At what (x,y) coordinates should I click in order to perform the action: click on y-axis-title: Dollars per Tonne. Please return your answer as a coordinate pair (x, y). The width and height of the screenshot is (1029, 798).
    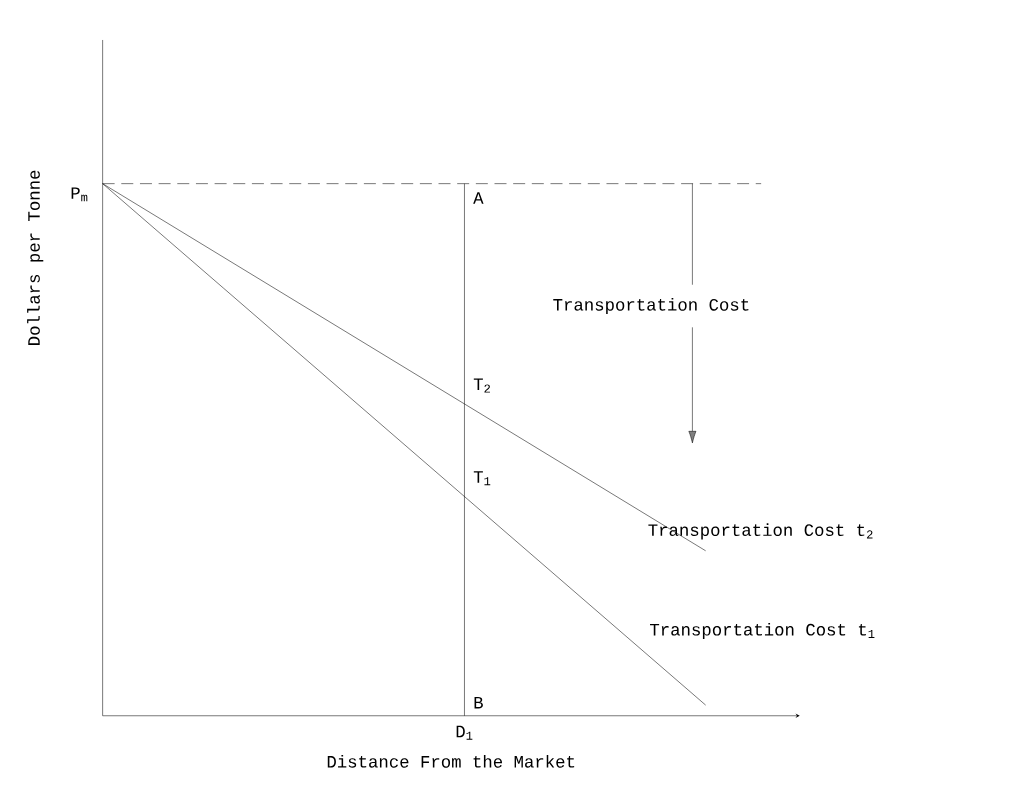
    Looking at the image, I should click on (35, 257).